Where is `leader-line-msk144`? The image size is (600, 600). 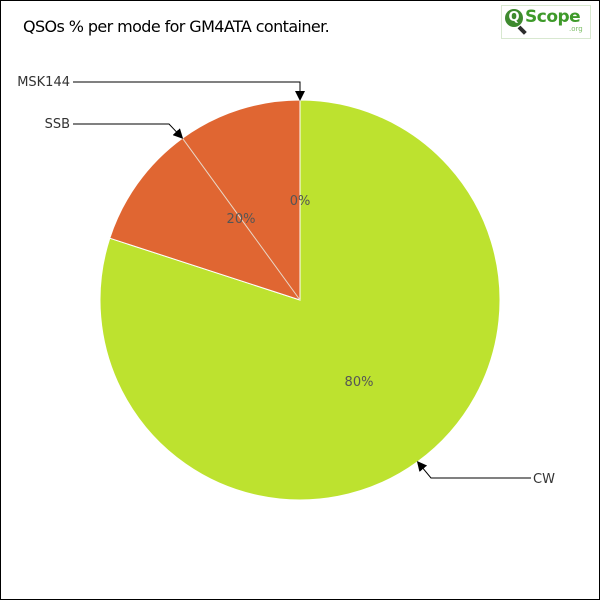
leader-line-msk144 is located at coordinates (189, 91).